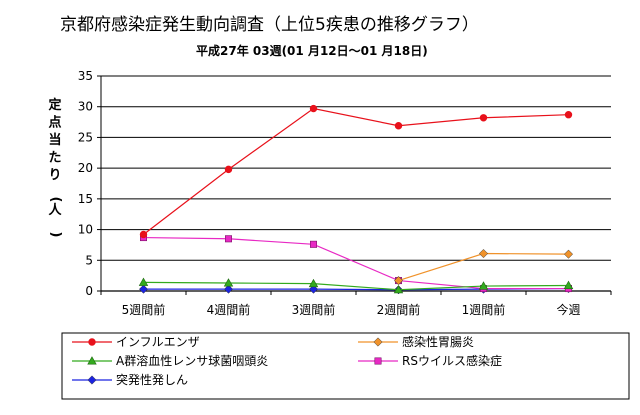 The height and width of the screenshot is (415, 640). Describe the element at coordinates (158, 342) in the screenshot. I see `legend-label: インフルエンザ` at that location.